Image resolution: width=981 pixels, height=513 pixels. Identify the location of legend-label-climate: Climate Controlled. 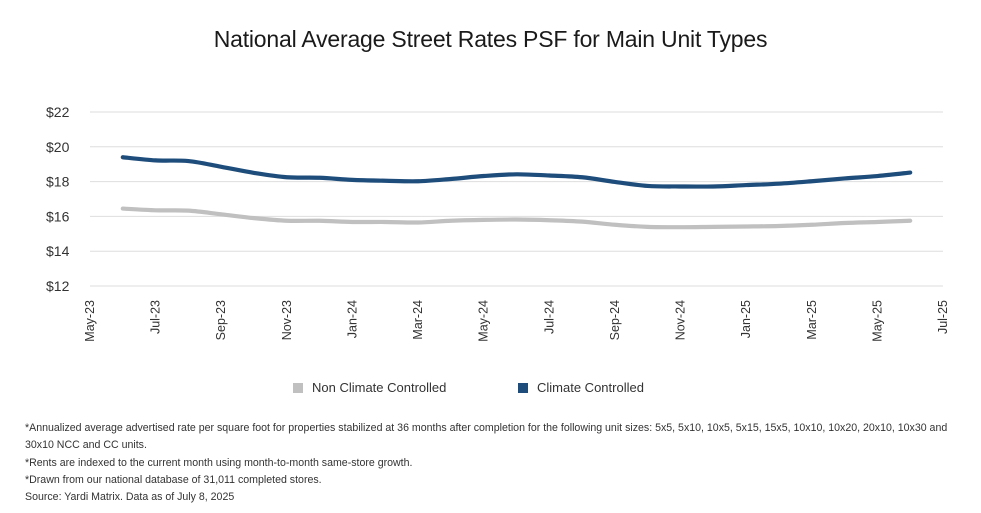
(590, 387).